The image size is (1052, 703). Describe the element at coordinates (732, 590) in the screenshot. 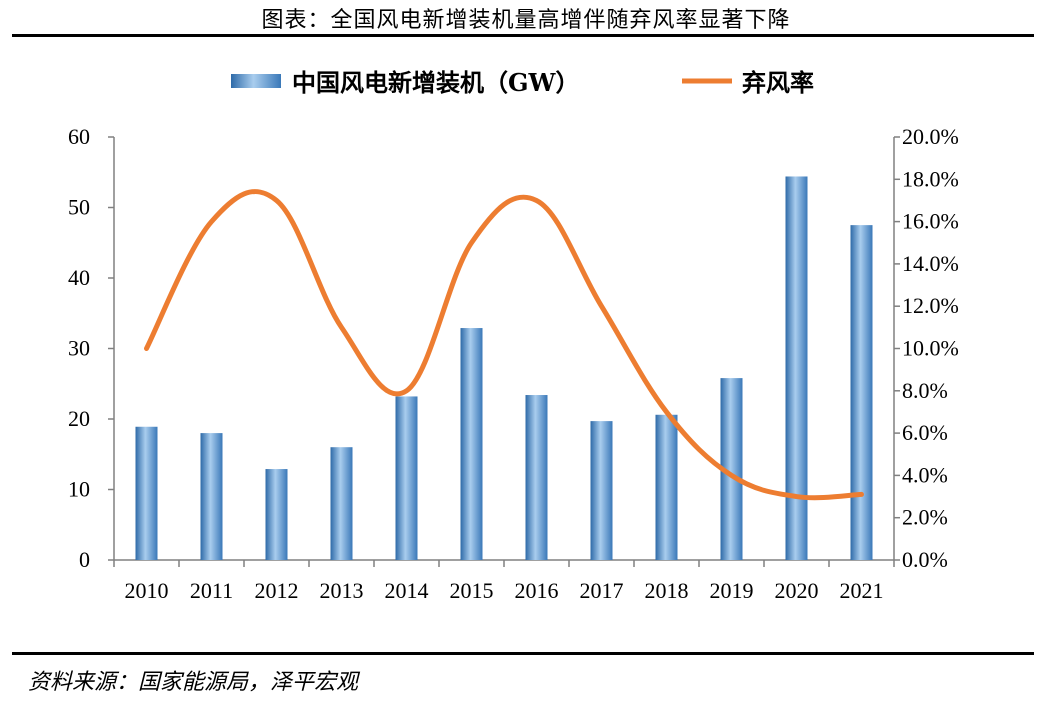

I see `x-tick-label: 2019` at that location.